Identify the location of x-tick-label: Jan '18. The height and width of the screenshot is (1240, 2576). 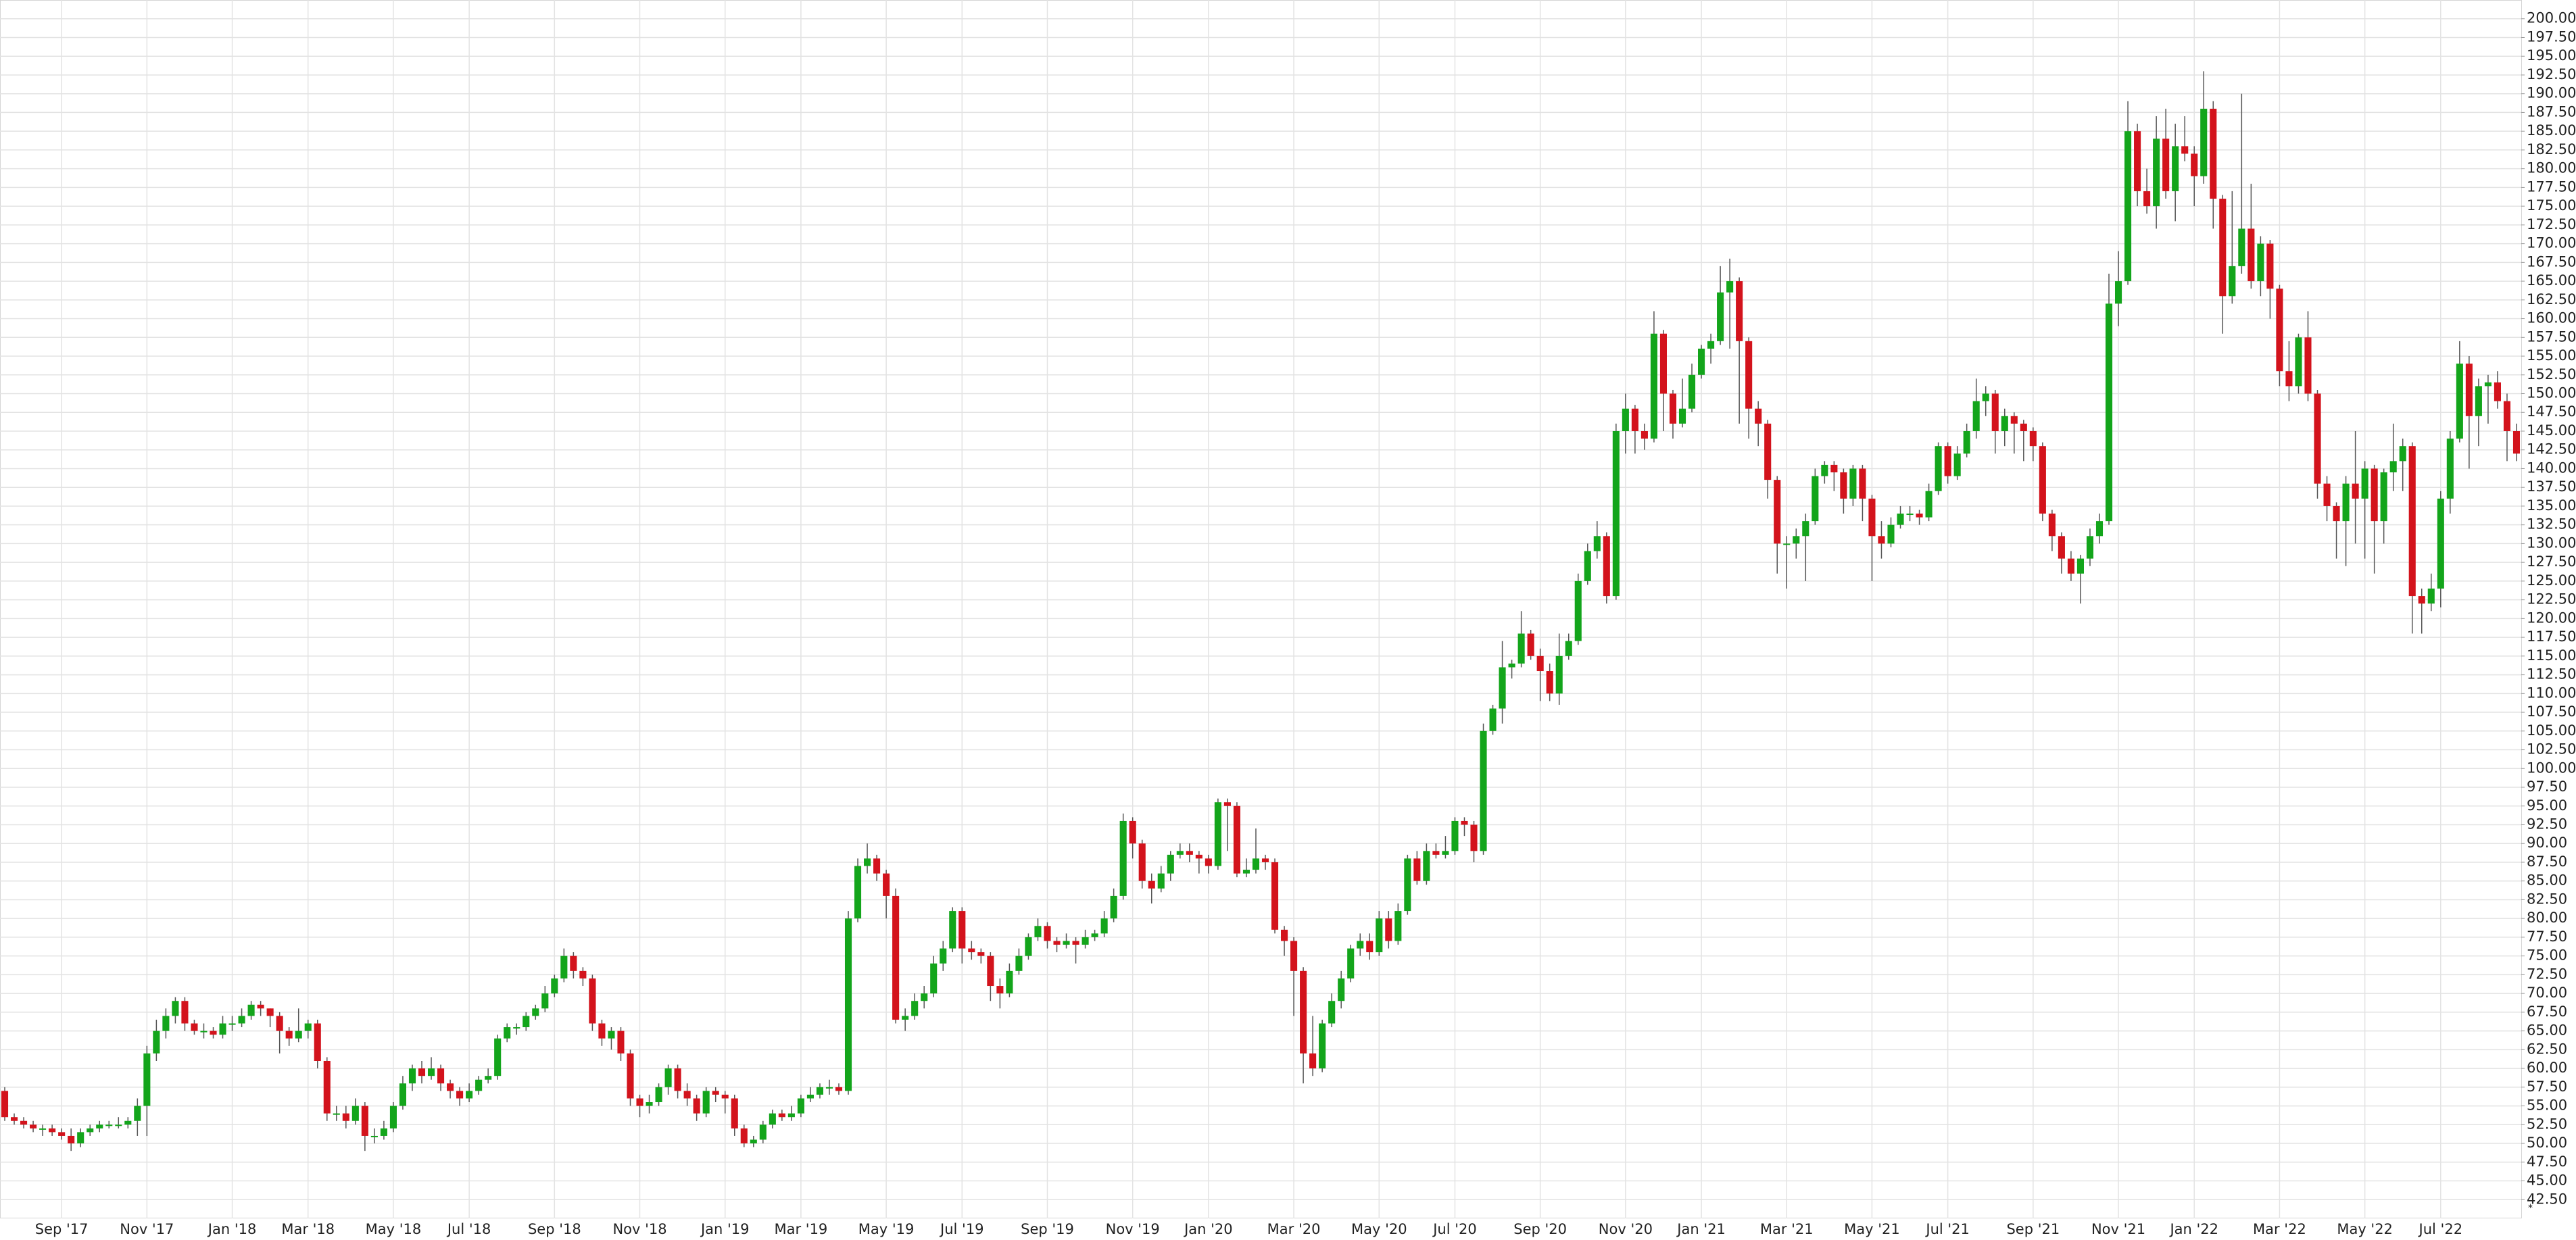
(232, 1229).